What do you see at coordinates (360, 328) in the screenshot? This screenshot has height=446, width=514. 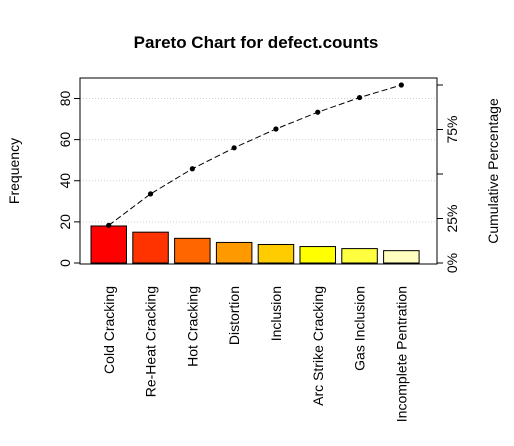 I see `category-label: Gas Inclusion` at bounding box center [360, 328].